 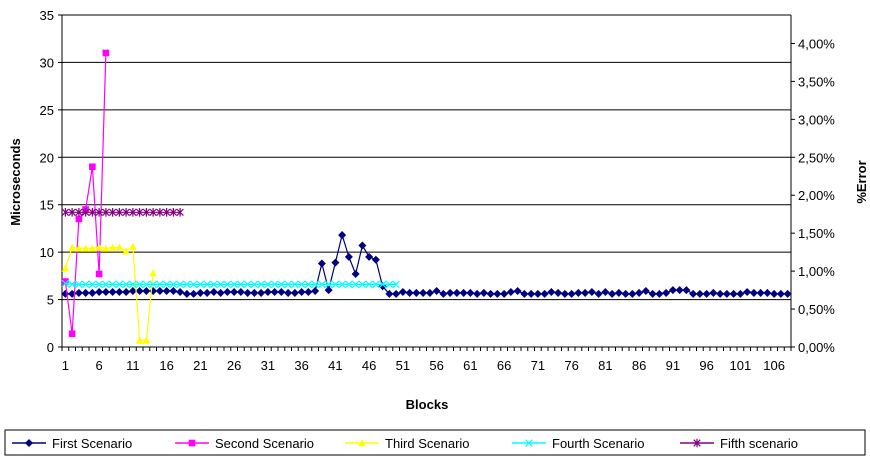 What do you see at coordinates (436, 365) in the screenshot?
I see `x-tick-label: 56` at bounding box center [436, 365].